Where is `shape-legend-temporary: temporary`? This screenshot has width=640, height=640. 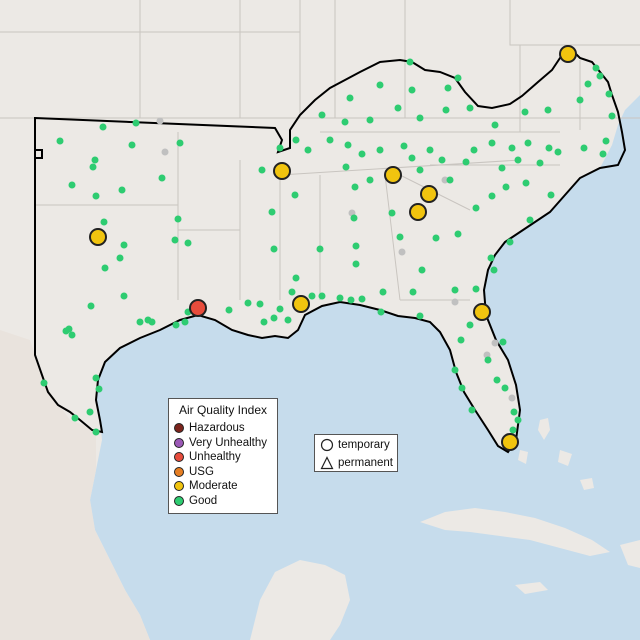 shape-legend-temporary: temporary is located at coordinates (356, 445).